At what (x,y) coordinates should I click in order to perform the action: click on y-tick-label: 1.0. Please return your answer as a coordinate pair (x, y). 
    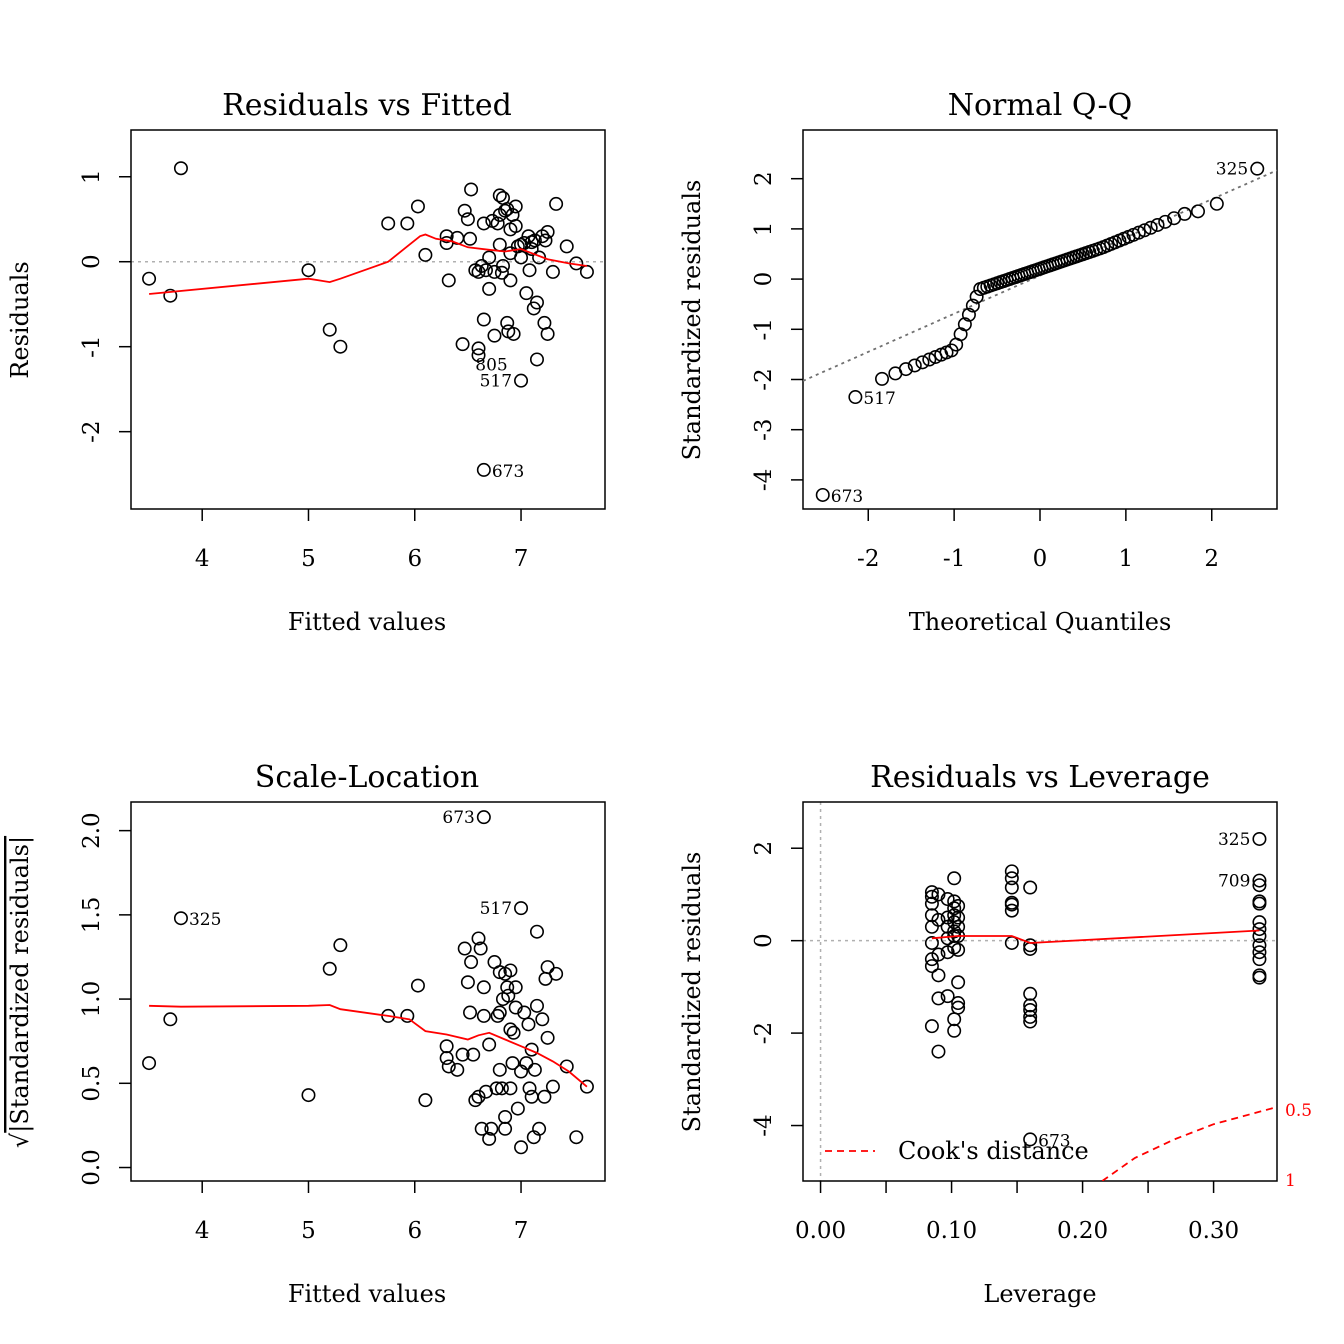
    Looking at the image, I should click on (92, 999).